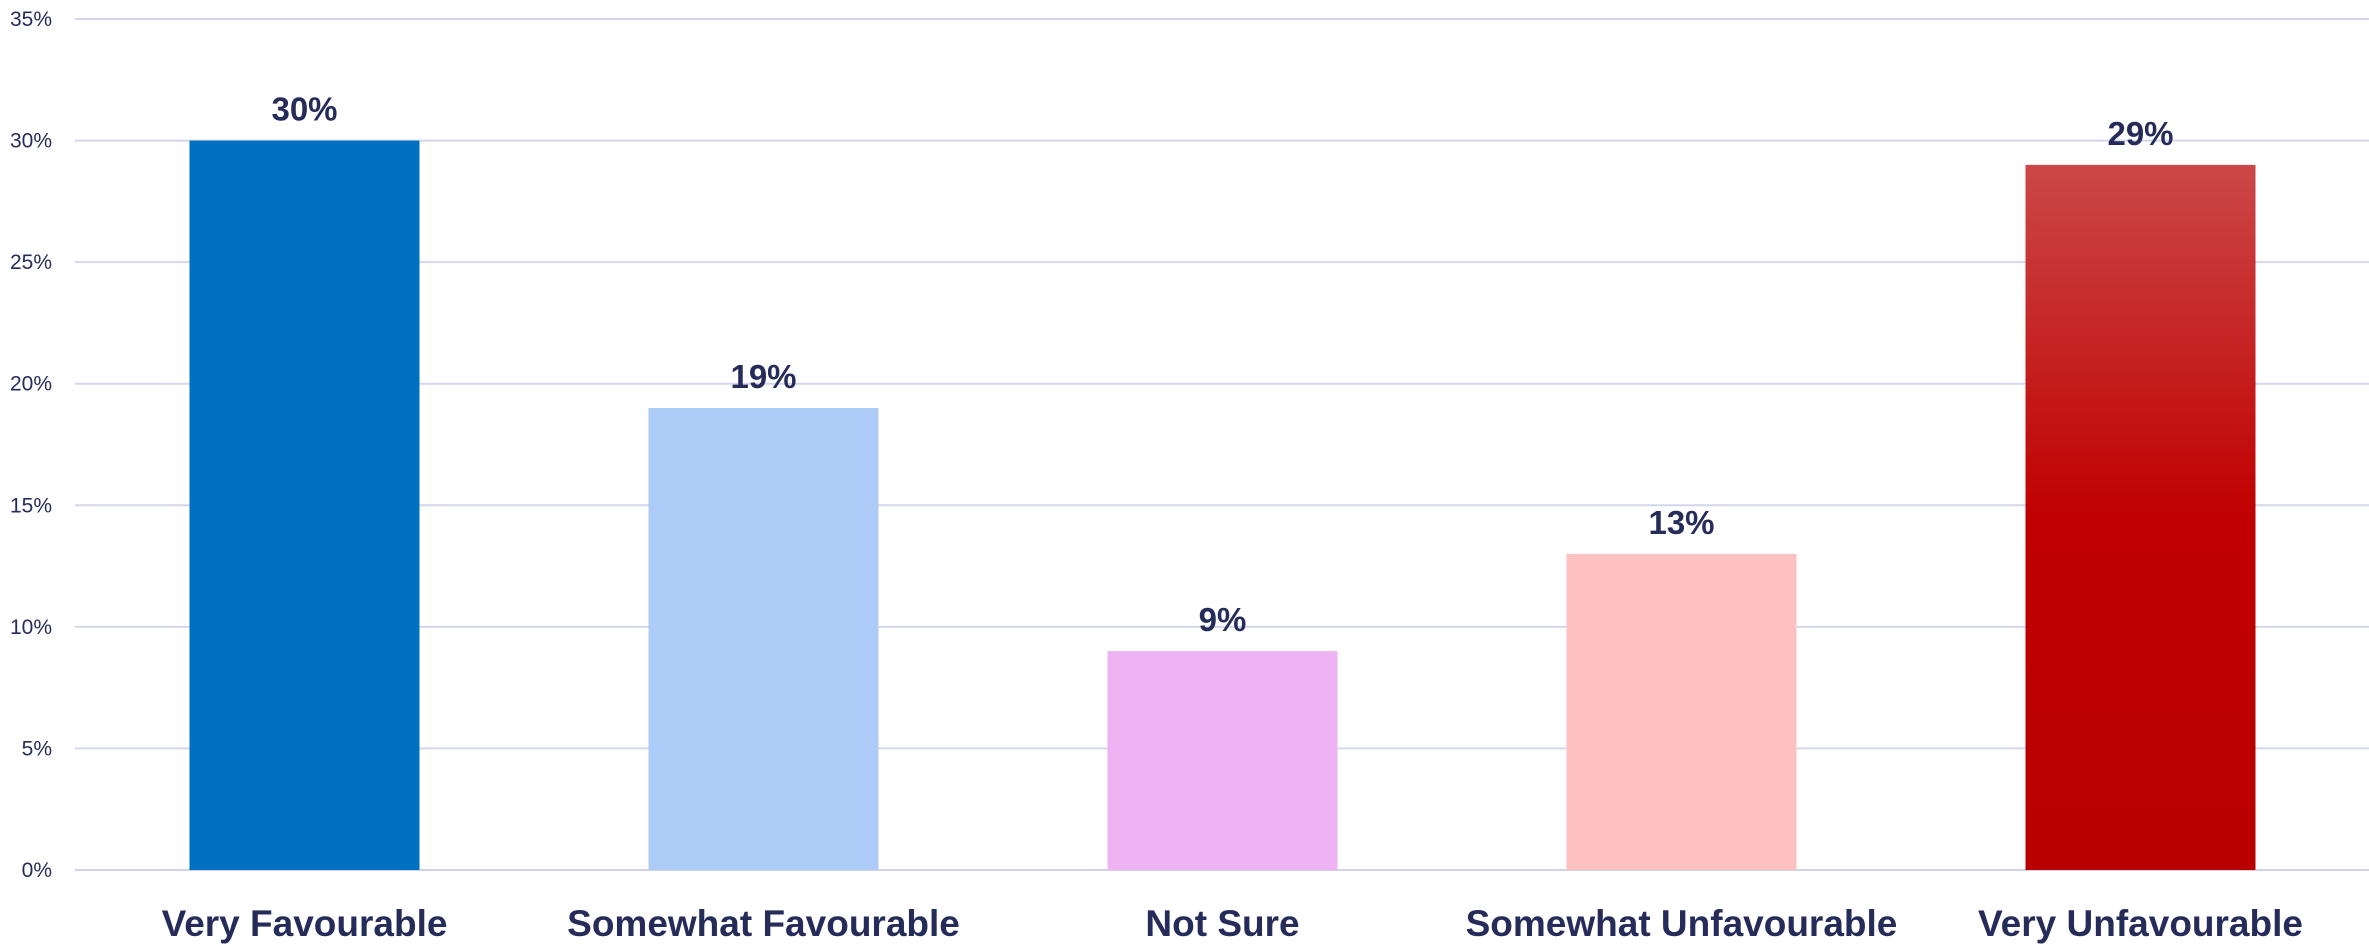 The width and height of the screenshot is (2369, 952). I want to click on y-tick-label: 10%, so click(31, 627).